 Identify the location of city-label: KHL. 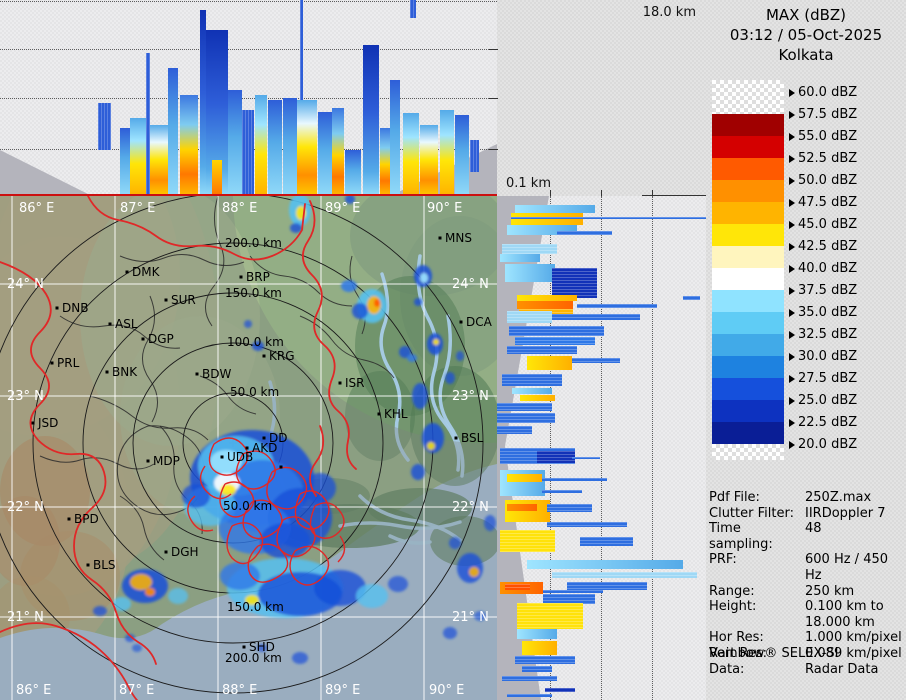
(396, 414).